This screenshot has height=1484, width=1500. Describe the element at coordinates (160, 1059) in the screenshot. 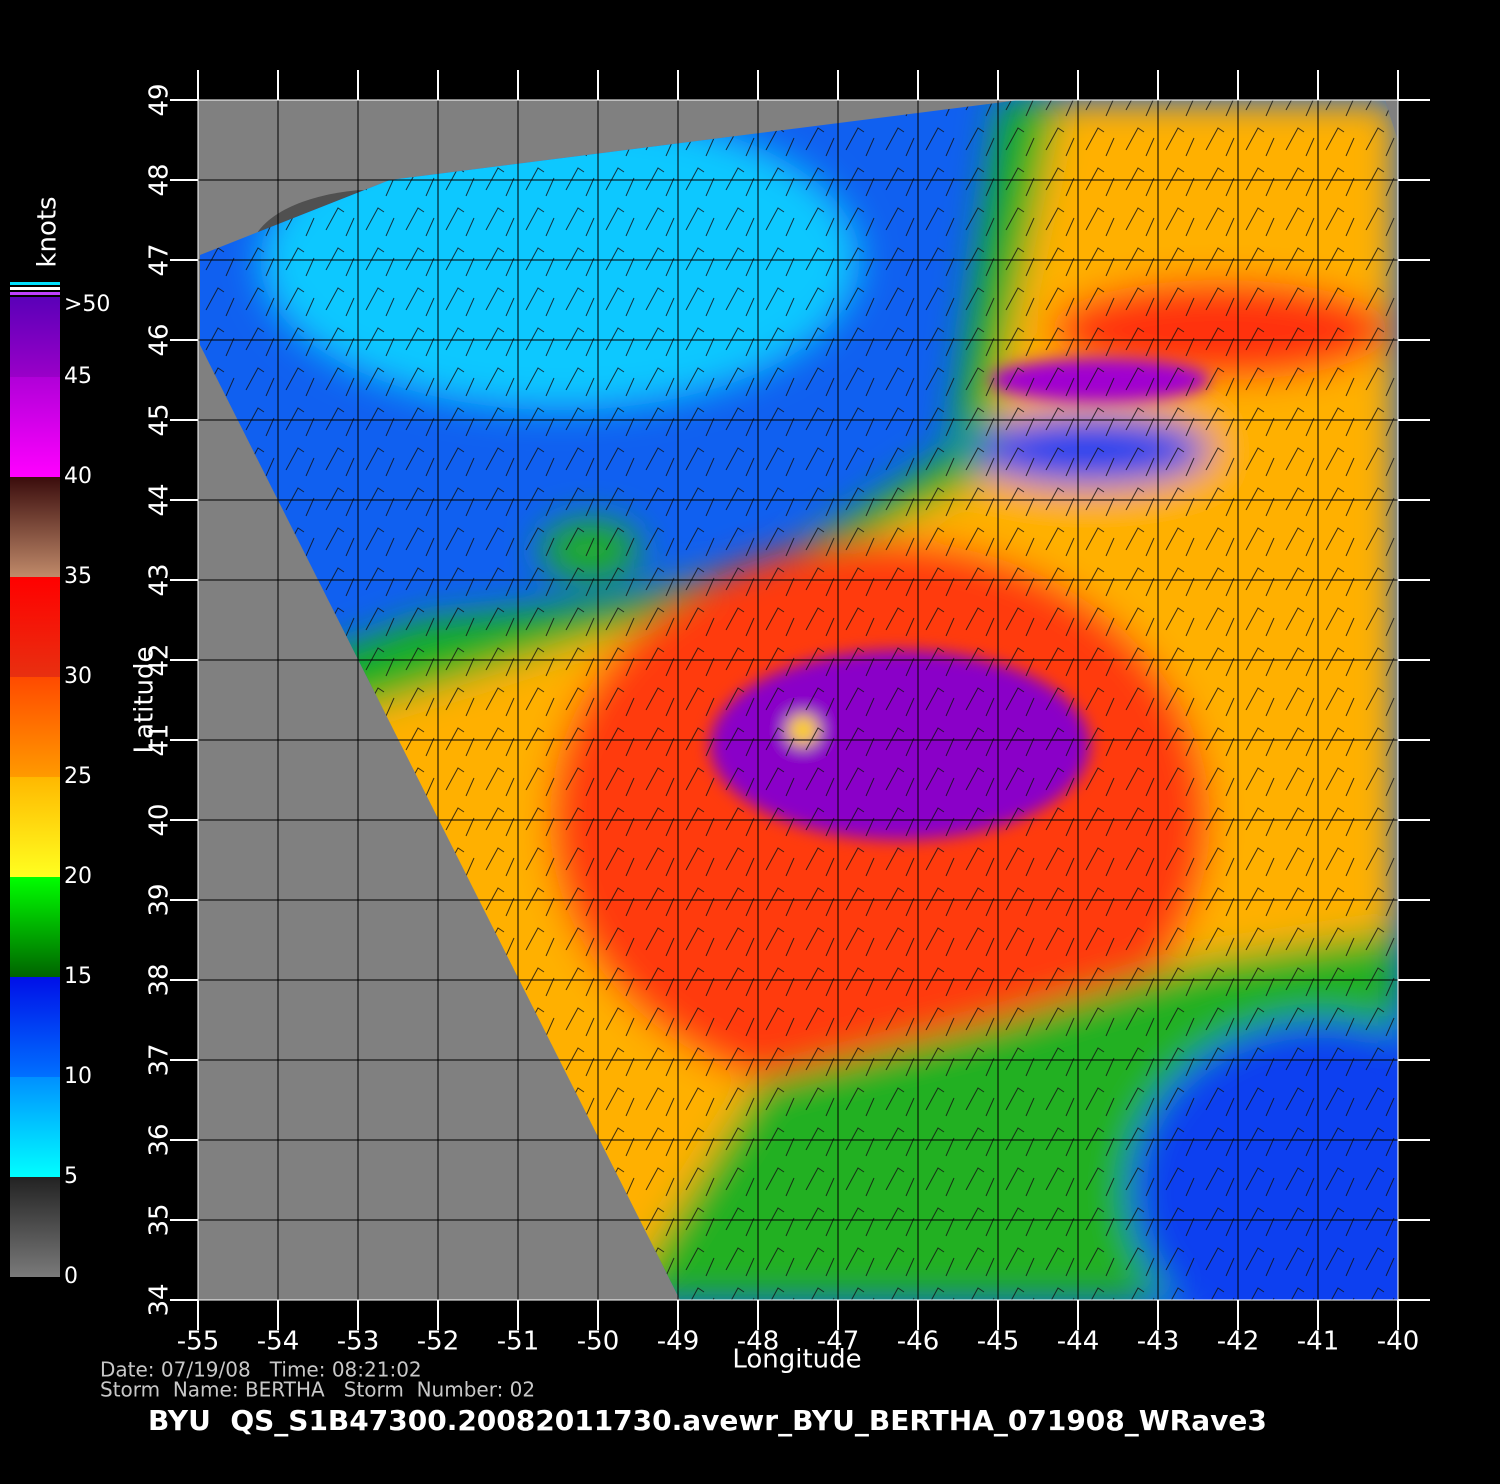

I see `y-tick-label: 37` at that location.